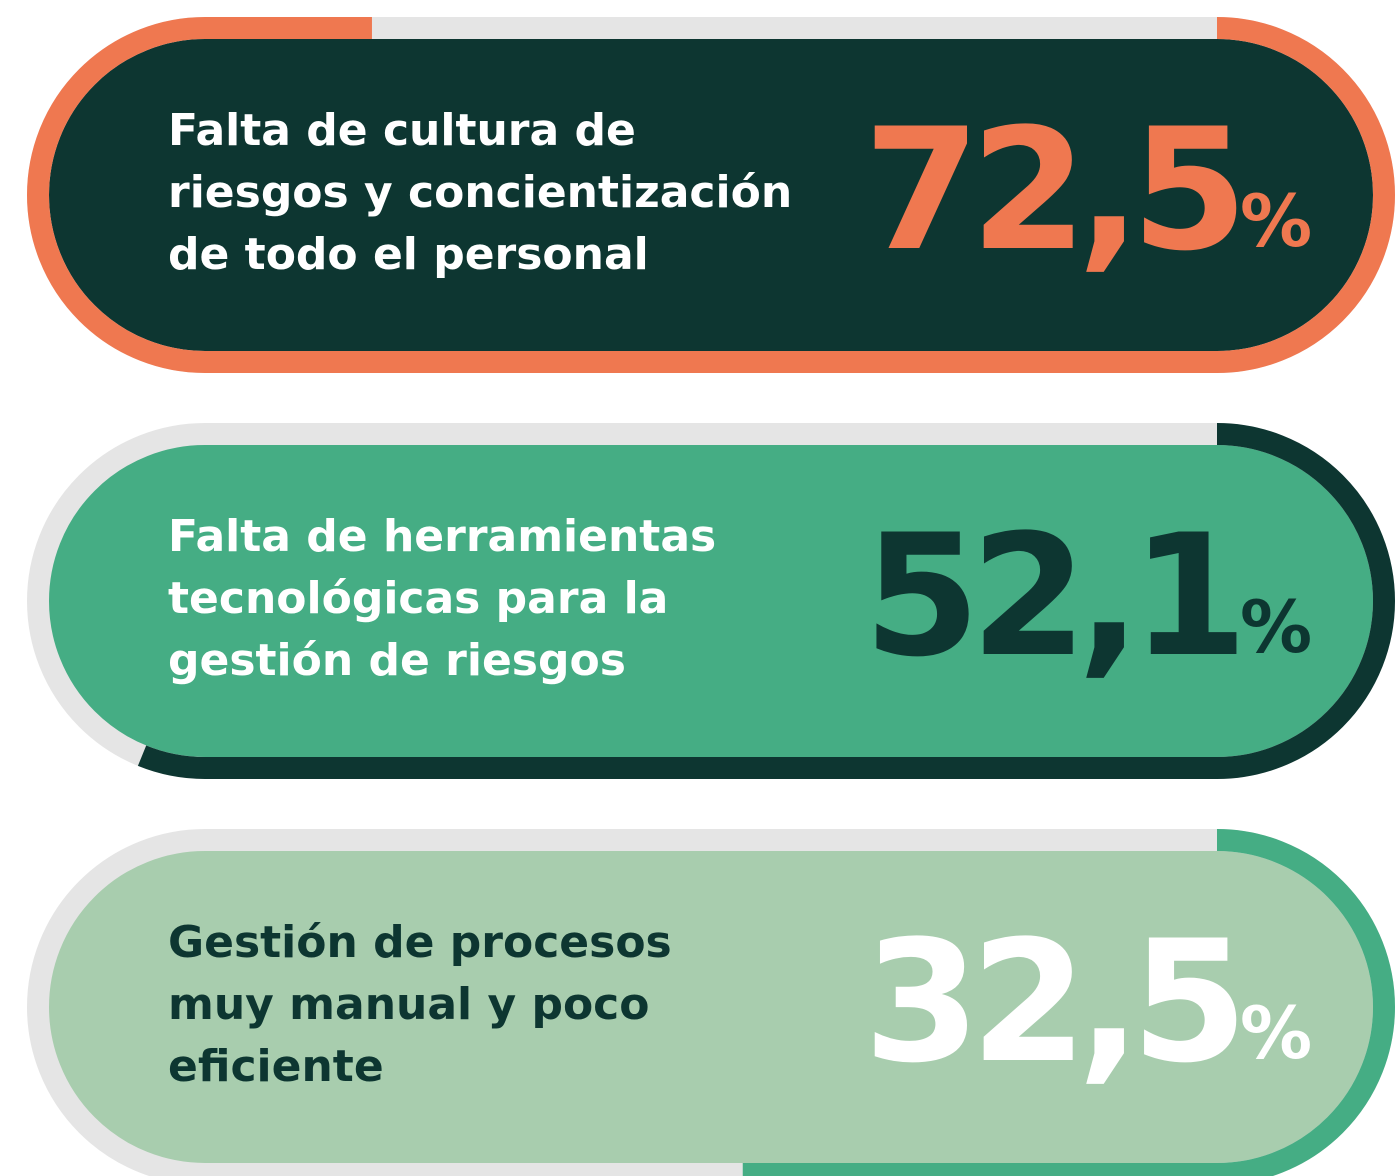 This screenshot has height=1176, width=1395. What do you see at coordinates (480, 192) in the screenshot?
I see `item-label: riesgos y concientización` at bounding box center [480, 192].